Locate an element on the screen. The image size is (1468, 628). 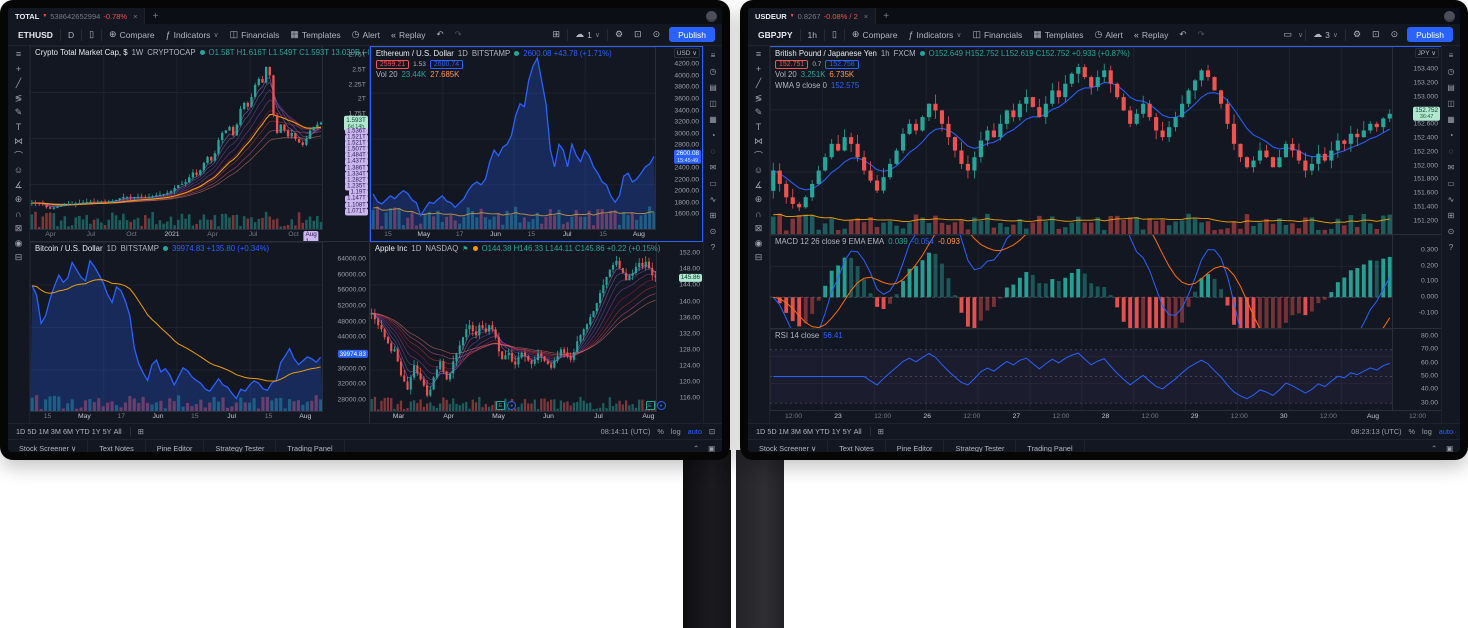
notifications-icon: ∿ is located at coordinates (1451, 199).